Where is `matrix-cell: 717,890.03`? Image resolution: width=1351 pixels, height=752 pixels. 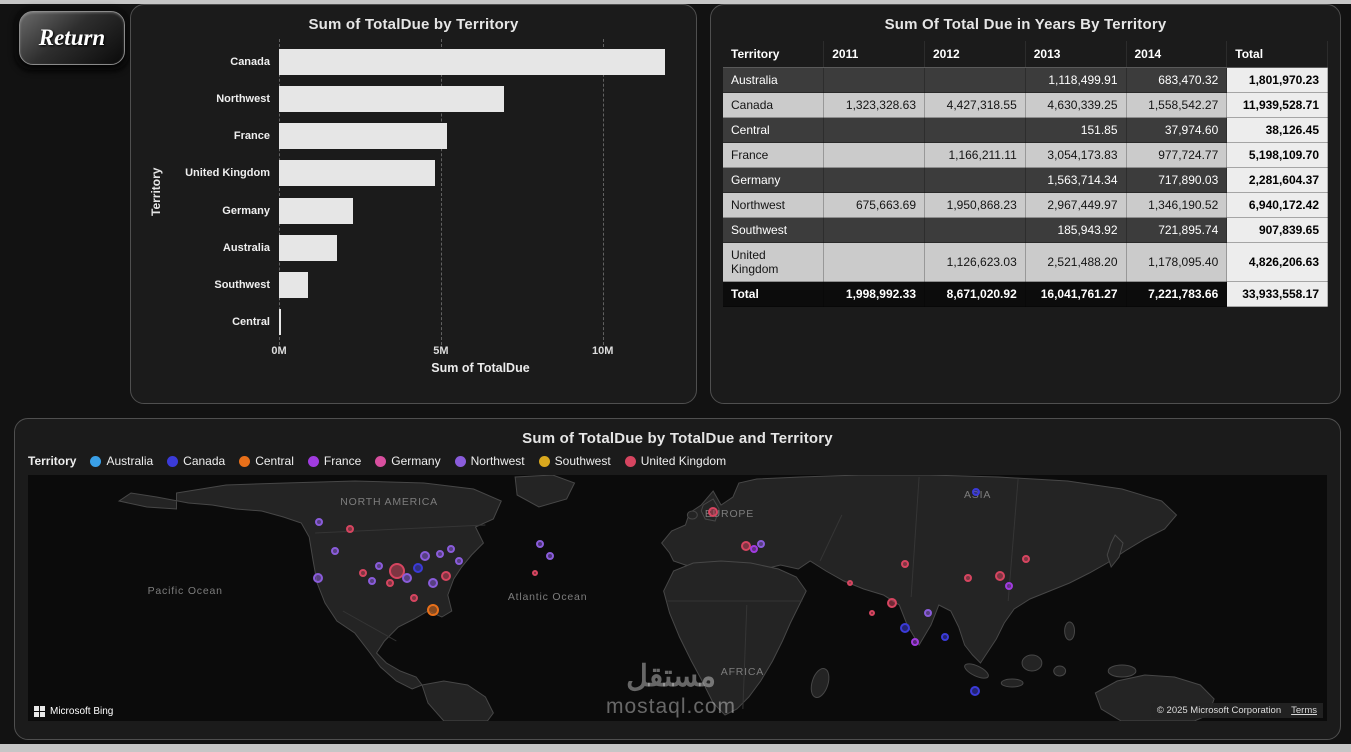 matrix-cell: 717,890.03 is located at coordinates (1177, 180).